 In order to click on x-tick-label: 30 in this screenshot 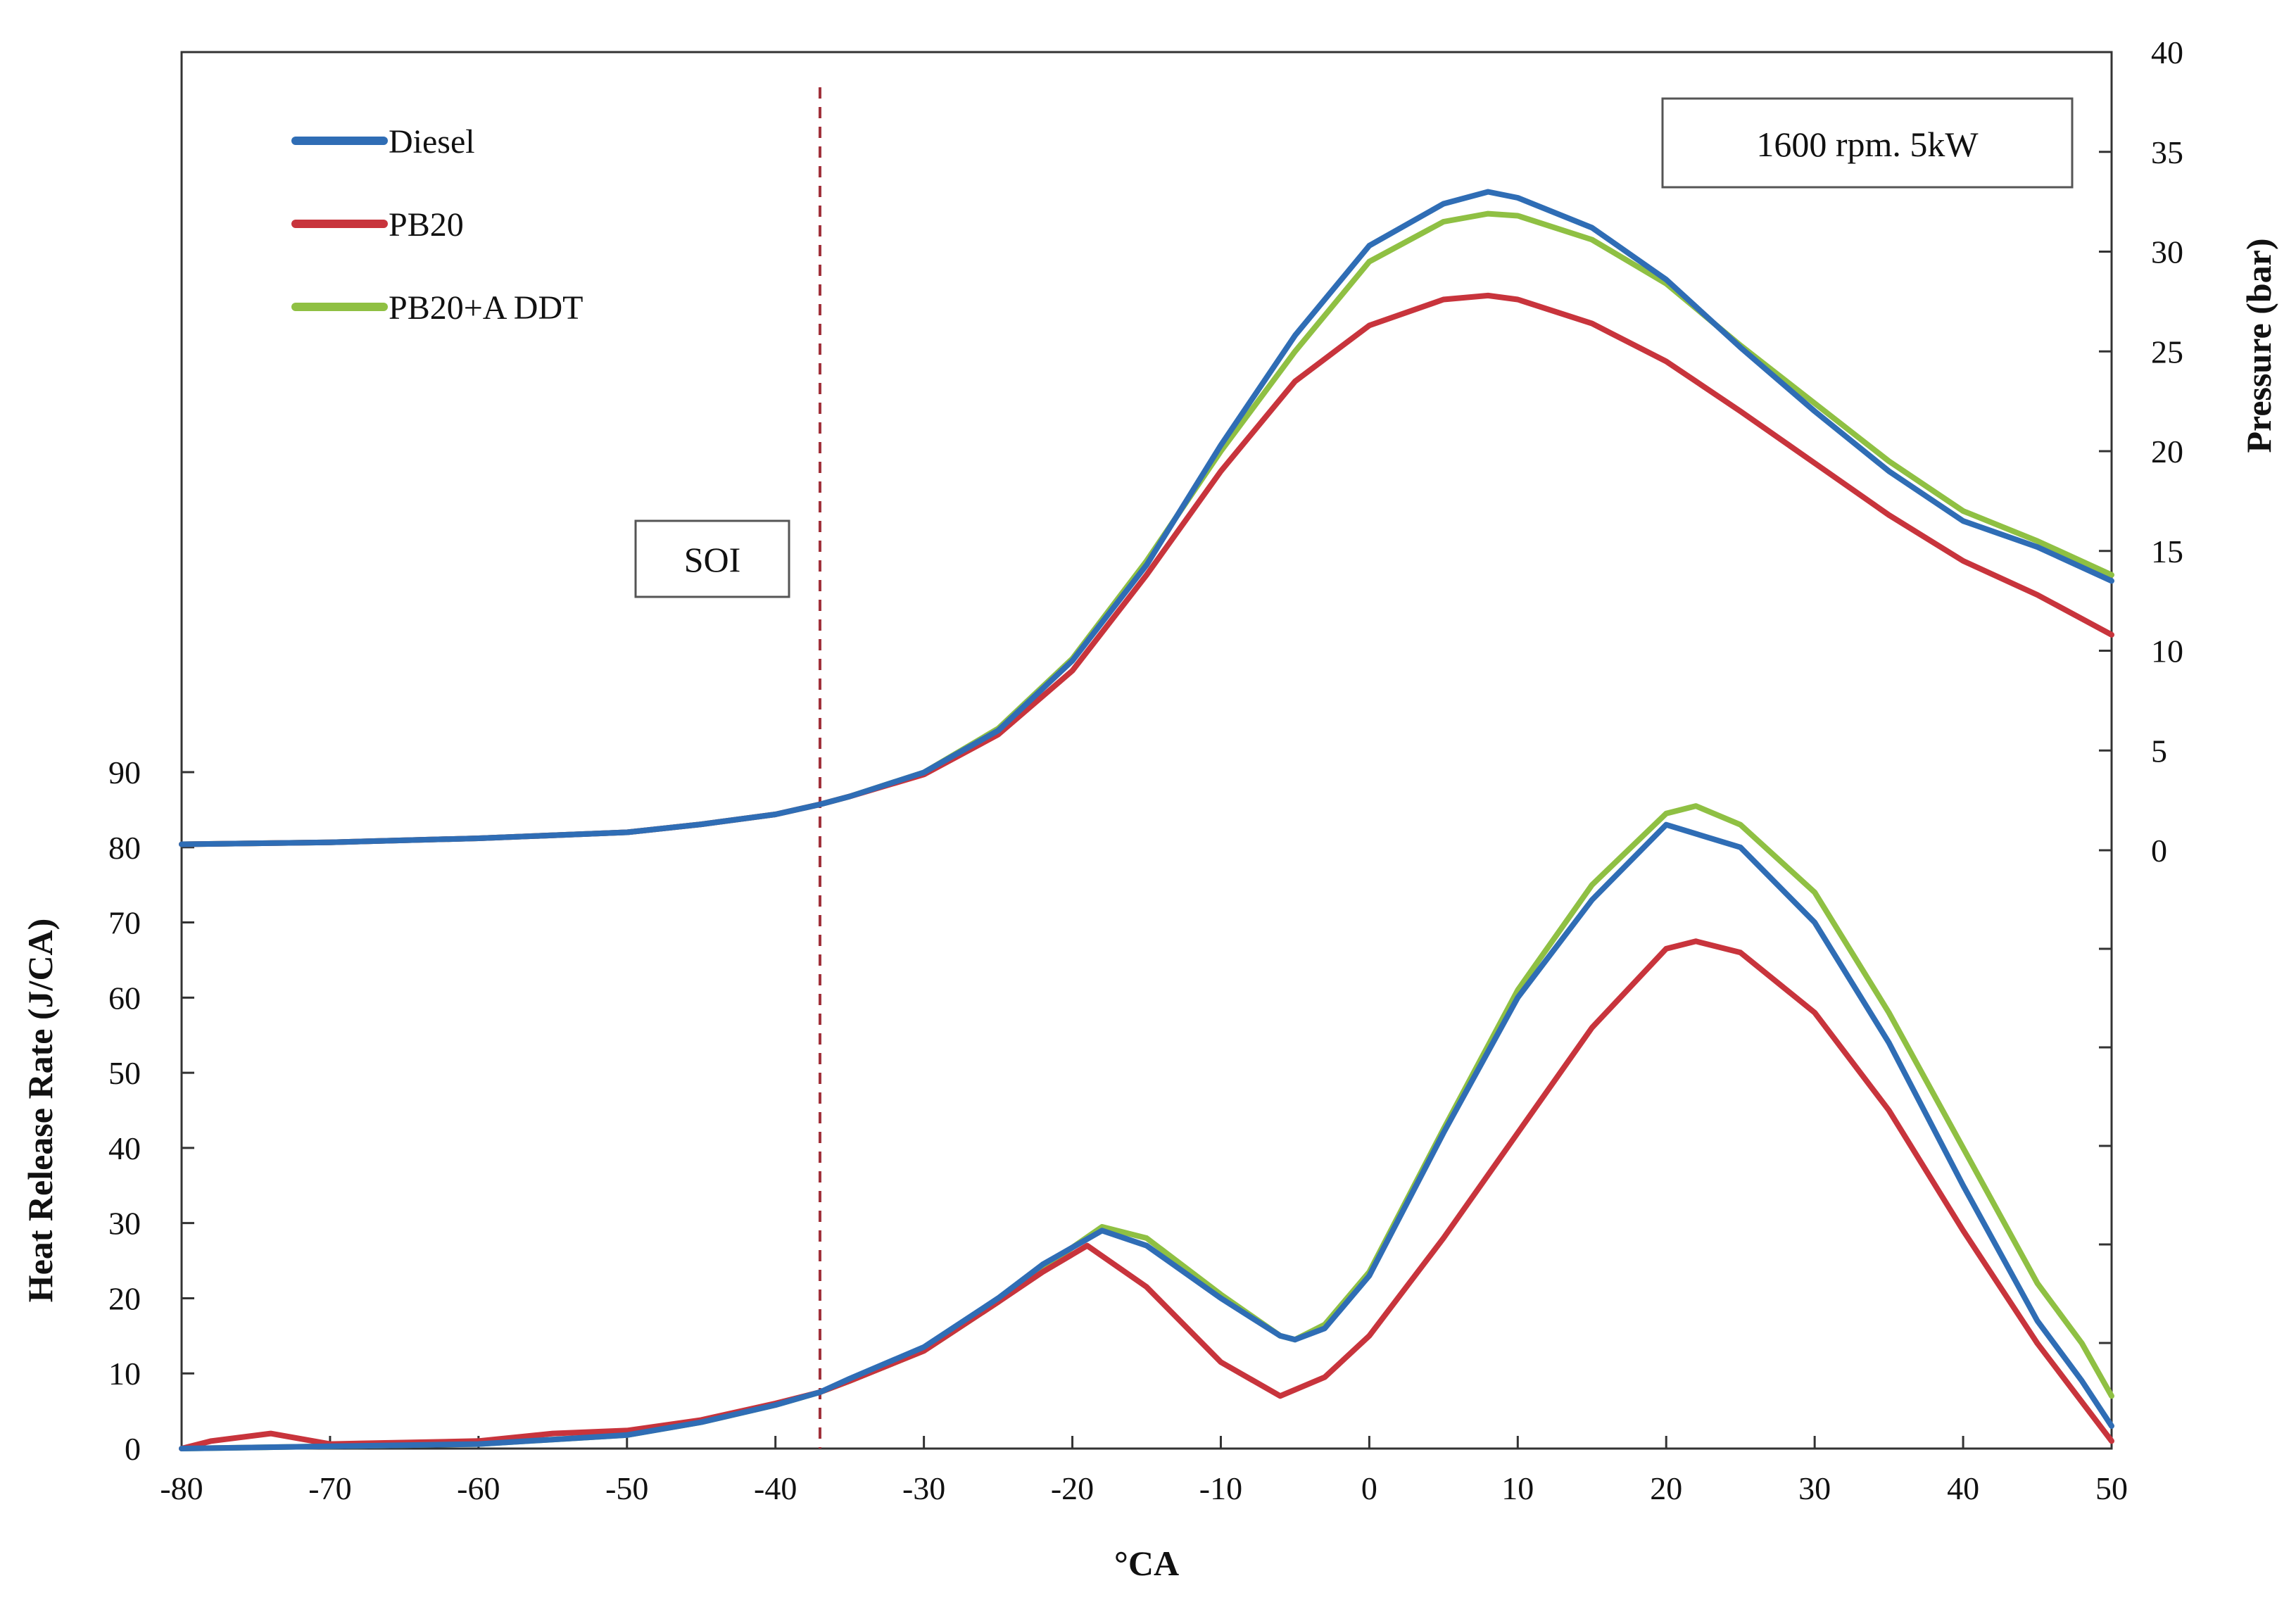, I will do `click(1814, 1488)`.